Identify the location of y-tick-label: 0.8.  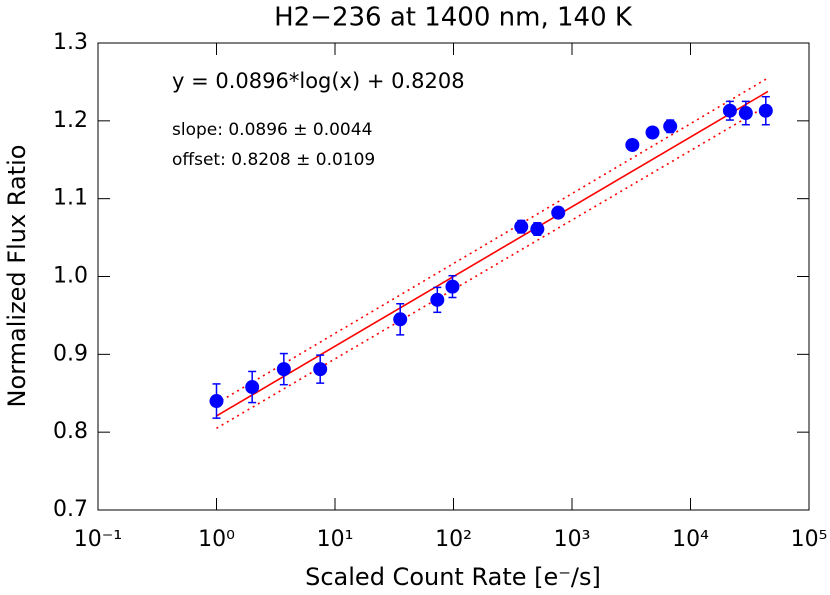
(70, 431).